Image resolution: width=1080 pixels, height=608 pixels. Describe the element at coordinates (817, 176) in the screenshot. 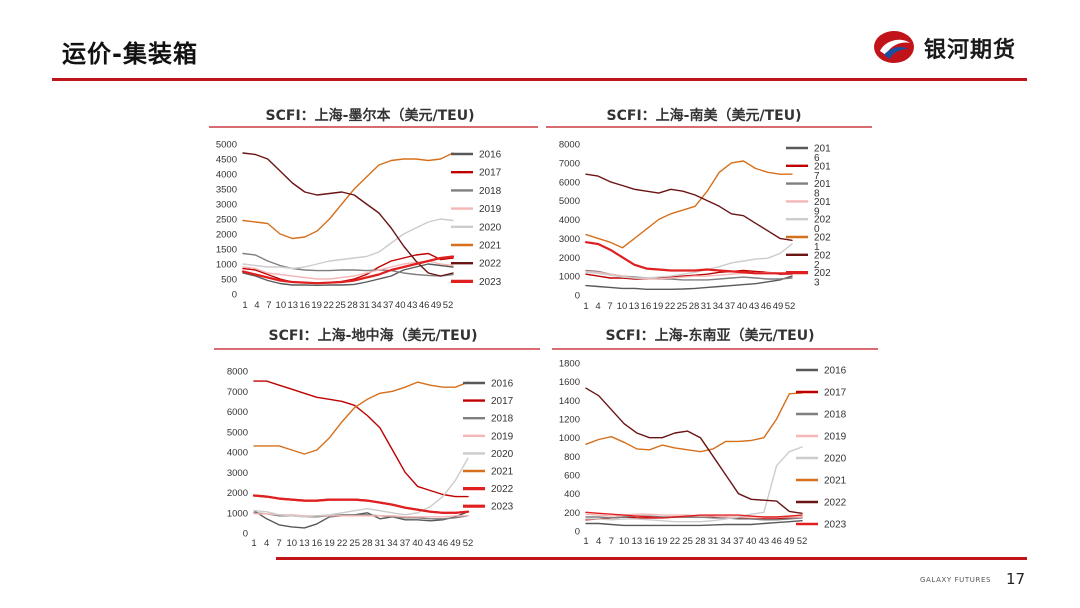

I see `legend-label-continued: 7` at that location.